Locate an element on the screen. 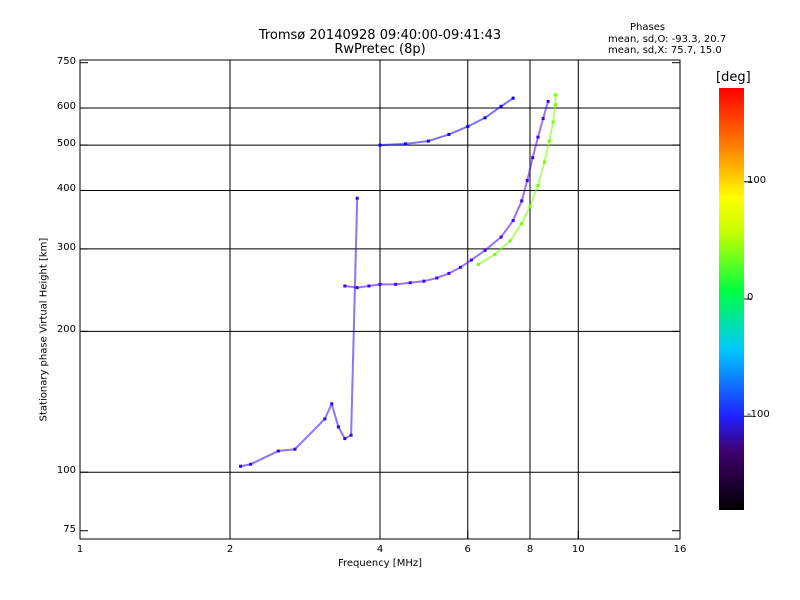  y-tick-label: 750 is located at coordinates (66, 61).